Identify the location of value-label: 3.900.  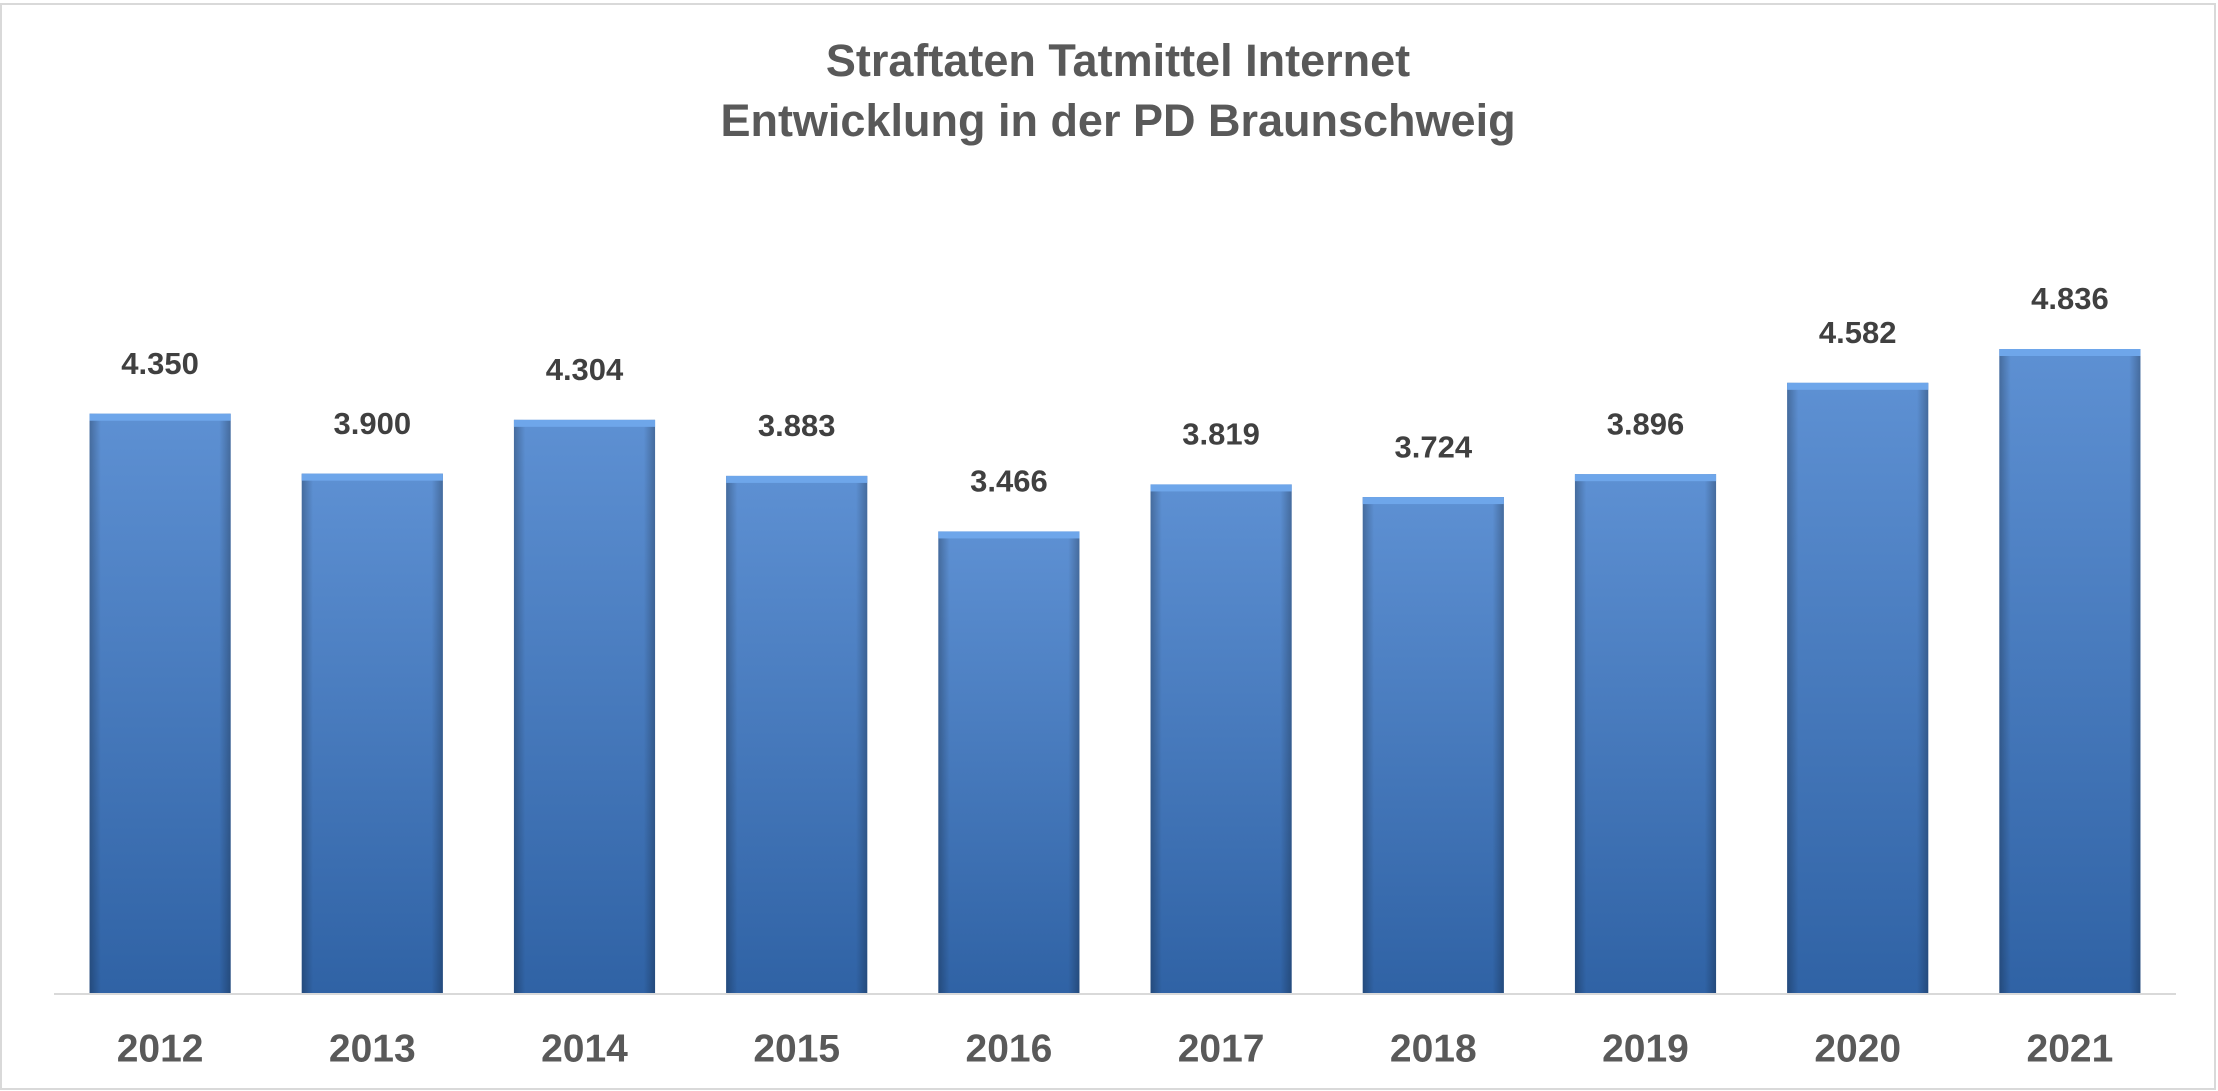
(373, 423).